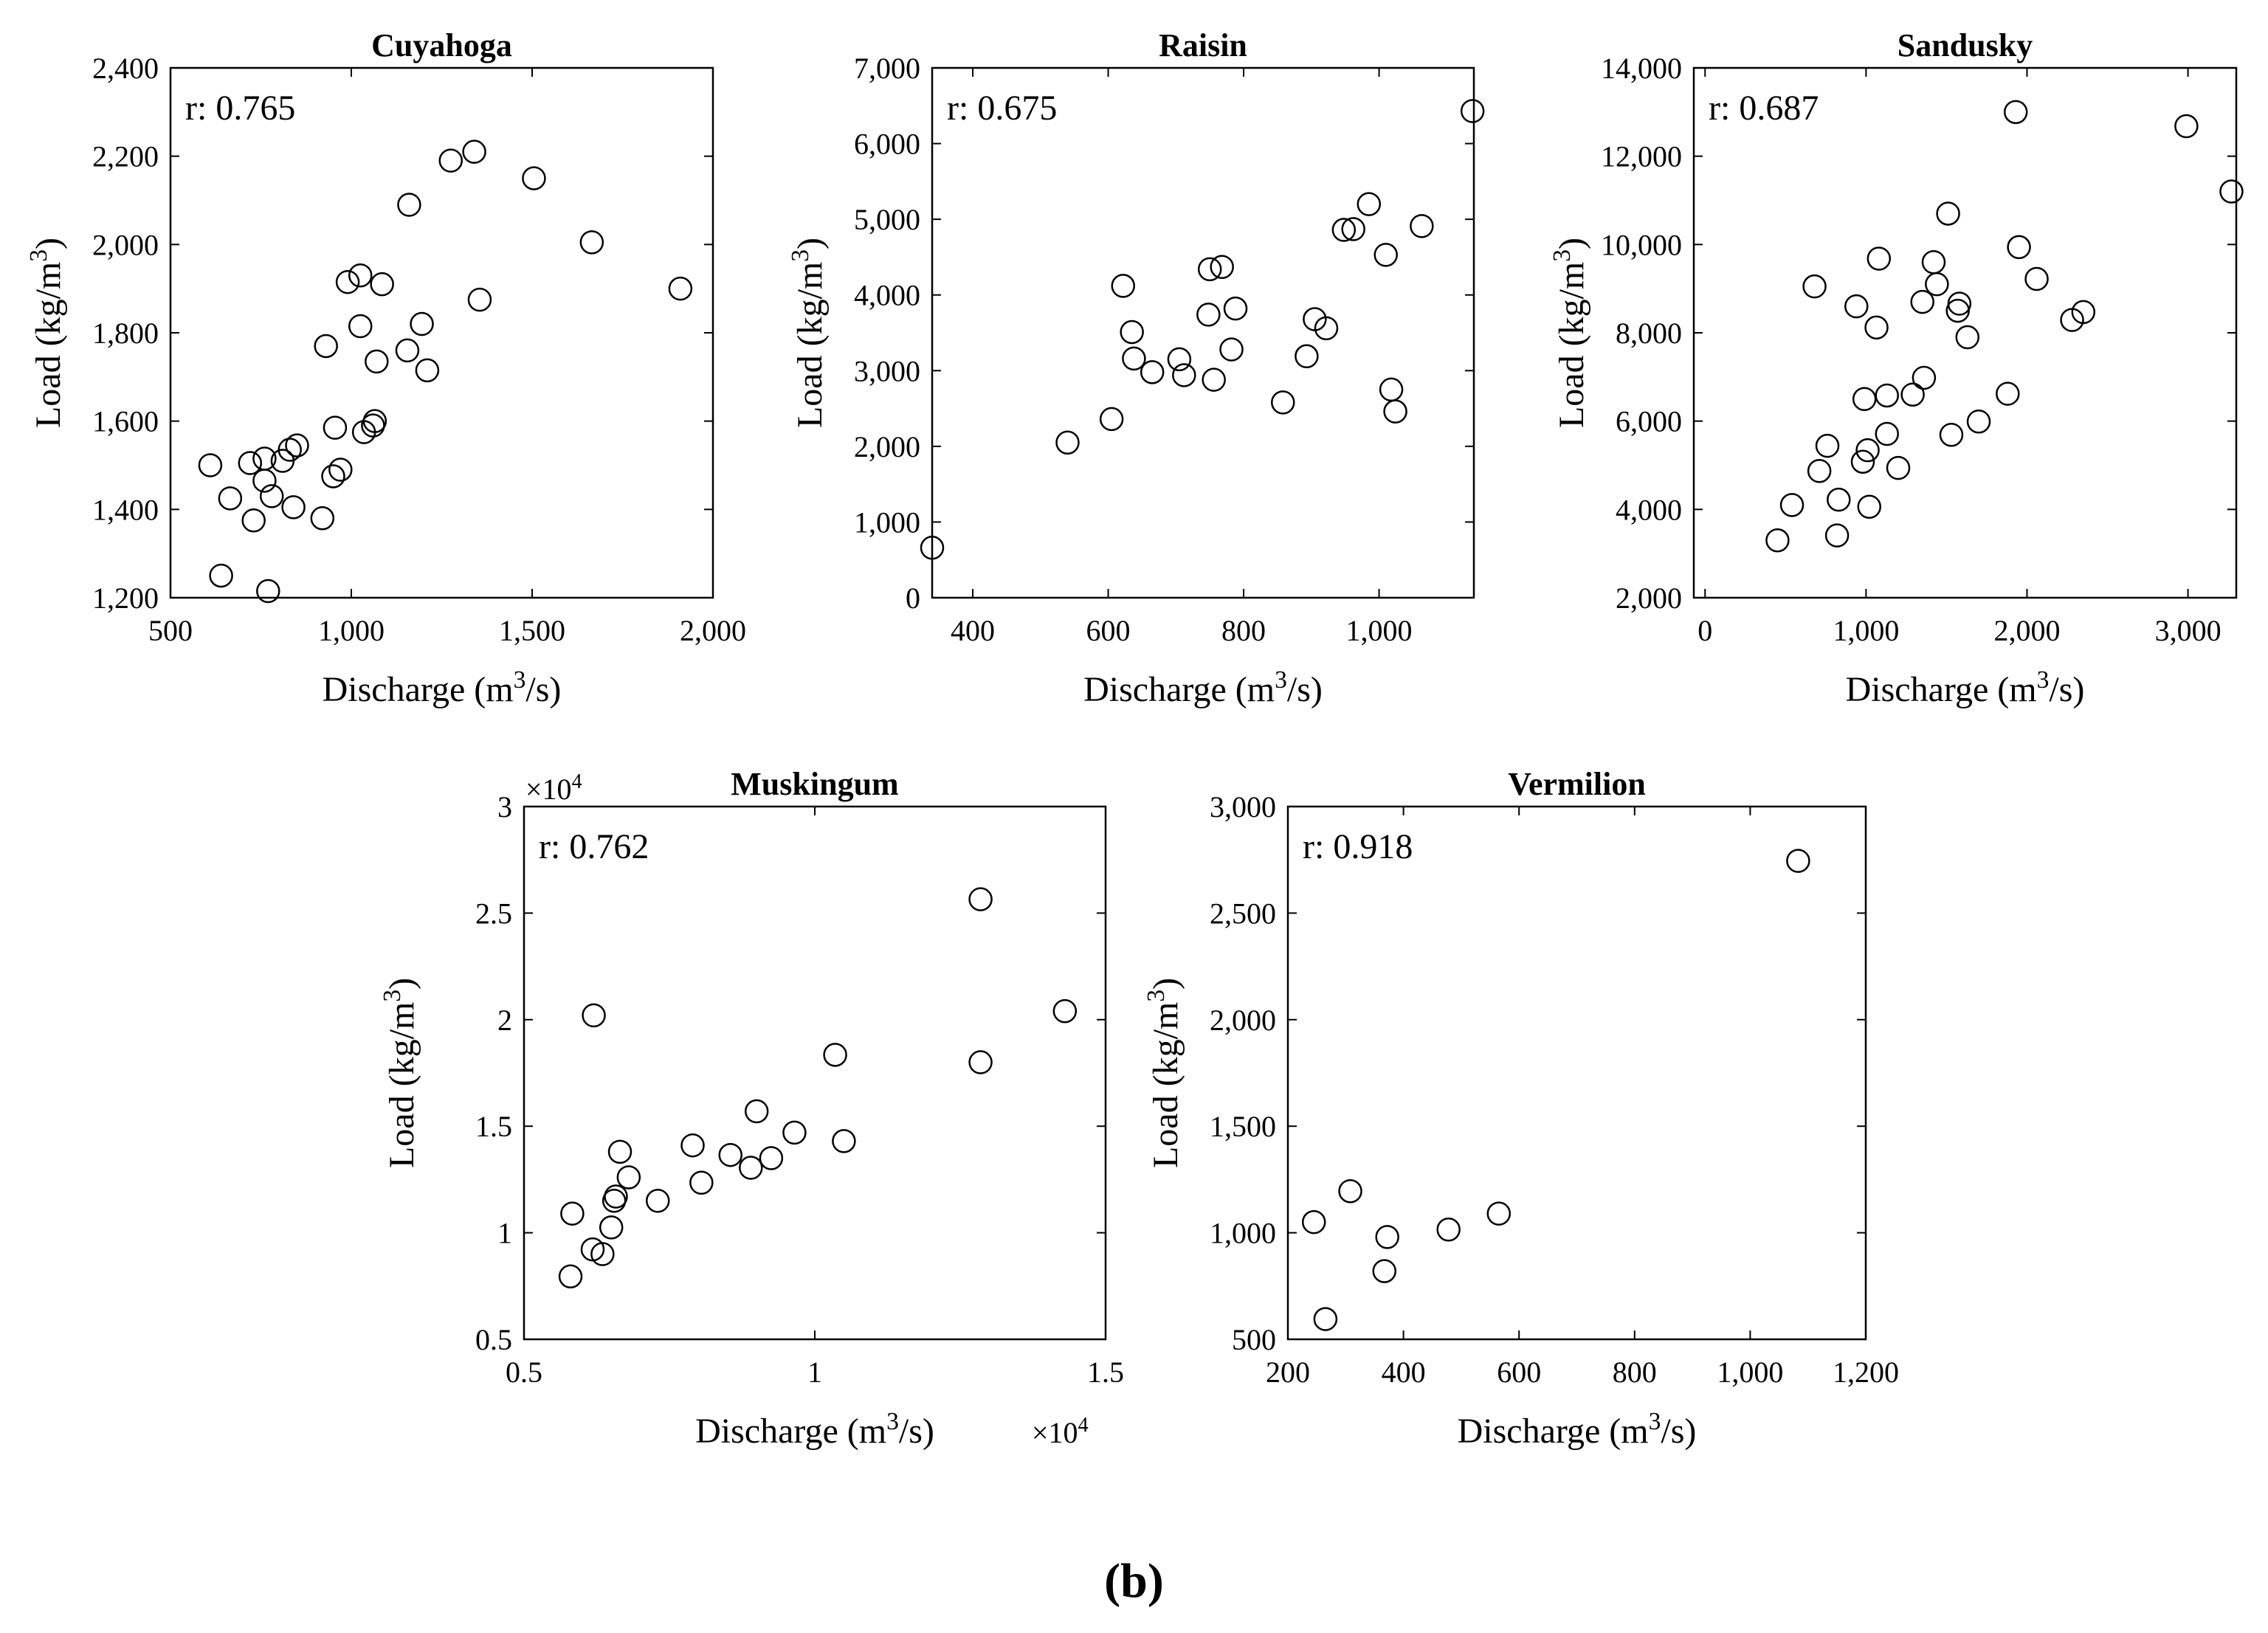 Image resolution: width=2268 pixels, height=1633 pixels. What do you see at coordinates (814, 784) in the screenshot?
I see `muskingum-title: Muskingum` at bounding box center [814, 784].